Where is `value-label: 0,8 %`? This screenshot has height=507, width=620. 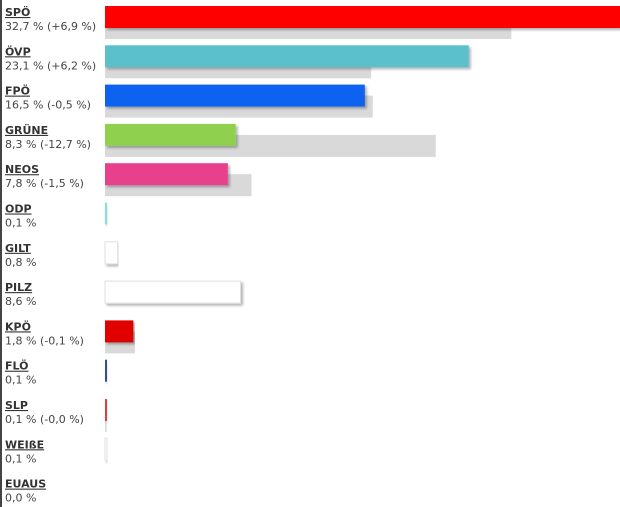 value-label: 0,8 % is located at coordinates (20, 262).